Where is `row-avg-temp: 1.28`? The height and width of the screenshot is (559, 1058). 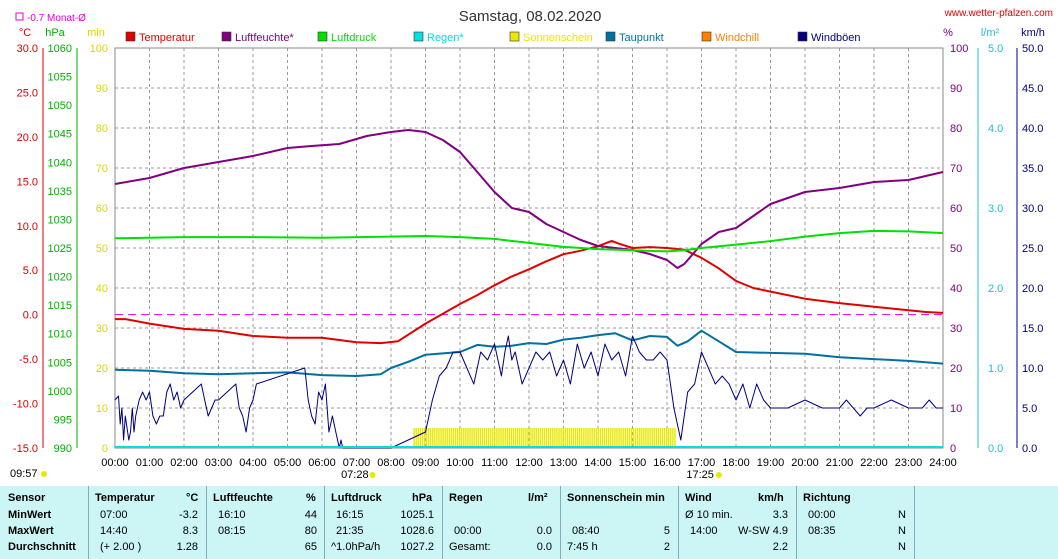
row-avg-temp: 1.28 is located at coordinates (187, 547).